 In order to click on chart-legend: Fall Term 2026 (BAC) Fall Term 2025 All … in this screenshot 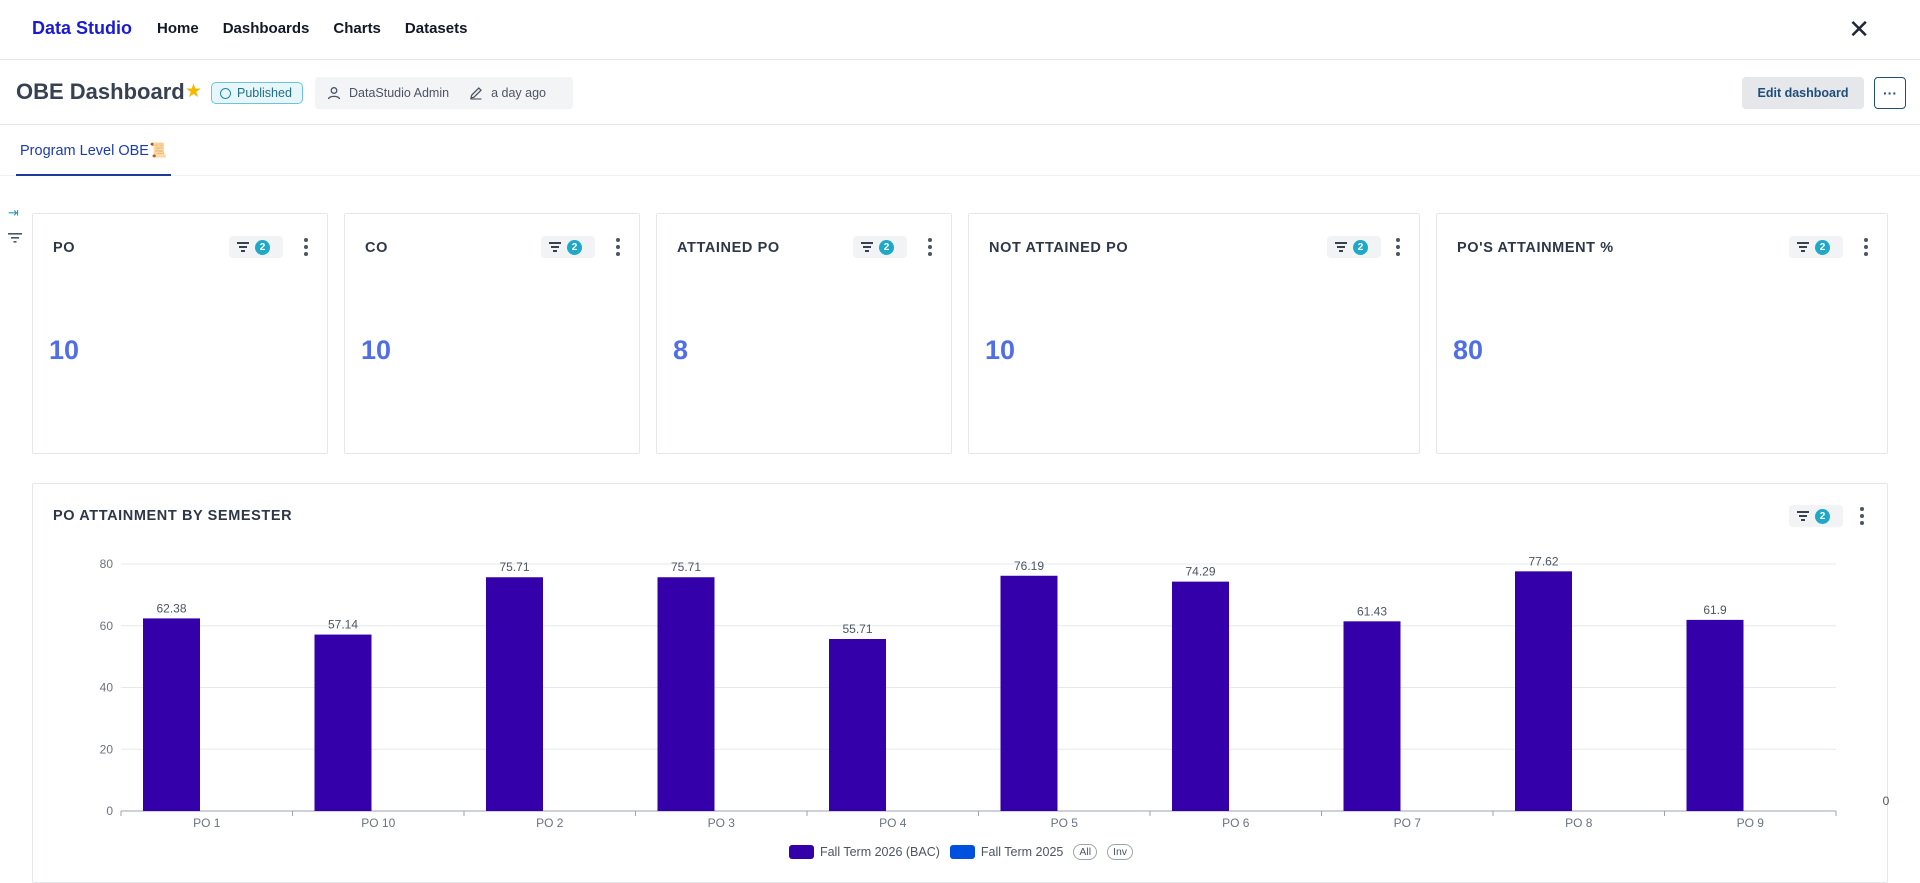, I will do `click(961, 852)`.